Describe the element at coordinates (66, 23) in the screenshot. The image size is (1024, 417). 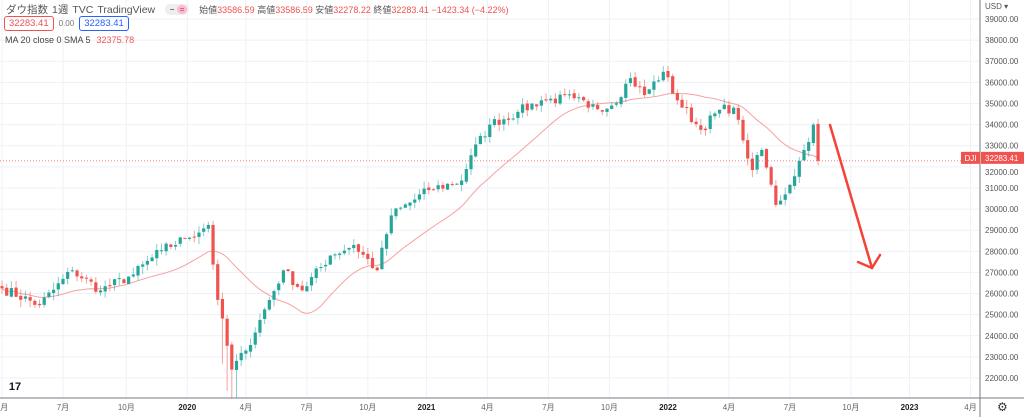
I see `spread: 0.00` at that location.